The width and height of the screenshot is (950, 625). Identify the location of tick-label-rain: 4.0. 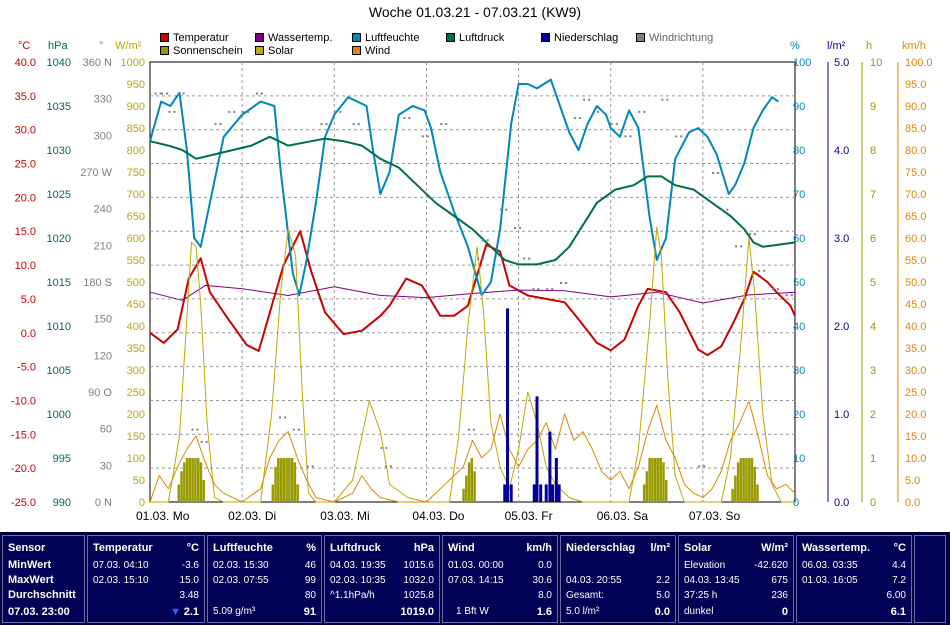
(841, 151).